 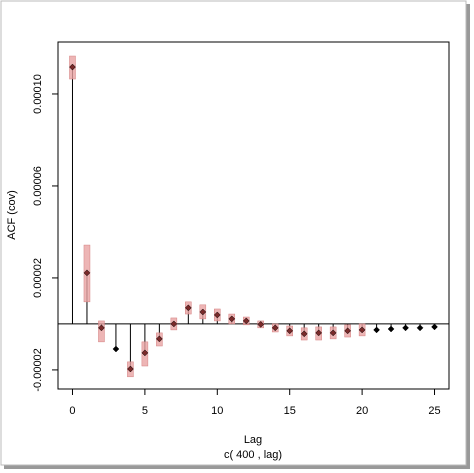 I want to click on x-tick-label: 0, so click(x=72, y=411).